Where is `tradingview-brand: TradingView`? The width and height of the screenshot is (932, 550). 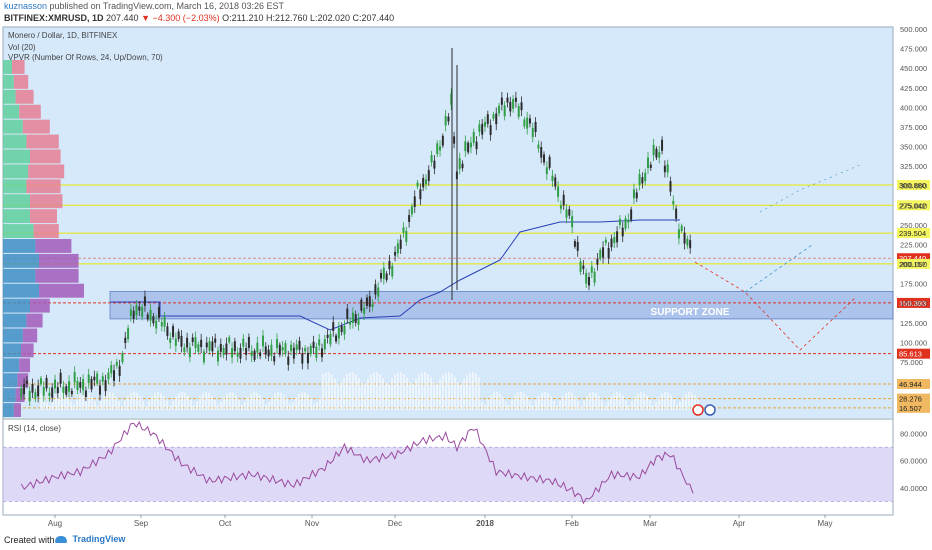 tradingview-brand: TradingView is located at coordinates (90, 539).